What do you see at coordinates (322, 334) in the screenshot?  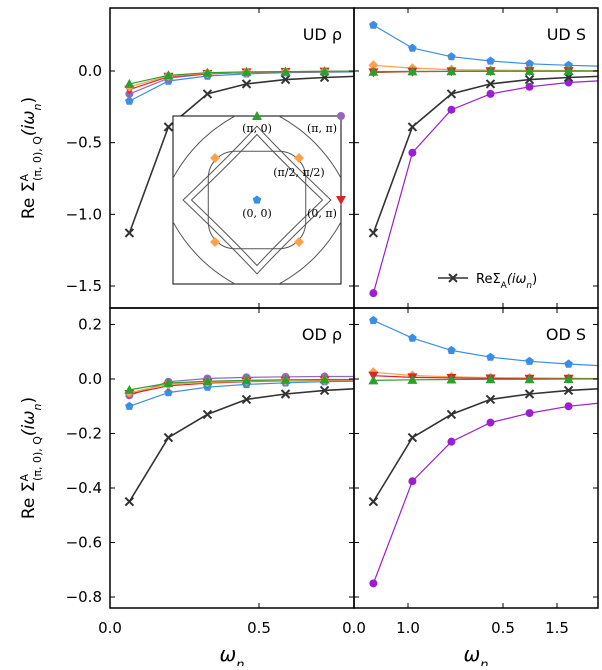 I see `panel-title: OD ρ` at bounding box center [322, 334].